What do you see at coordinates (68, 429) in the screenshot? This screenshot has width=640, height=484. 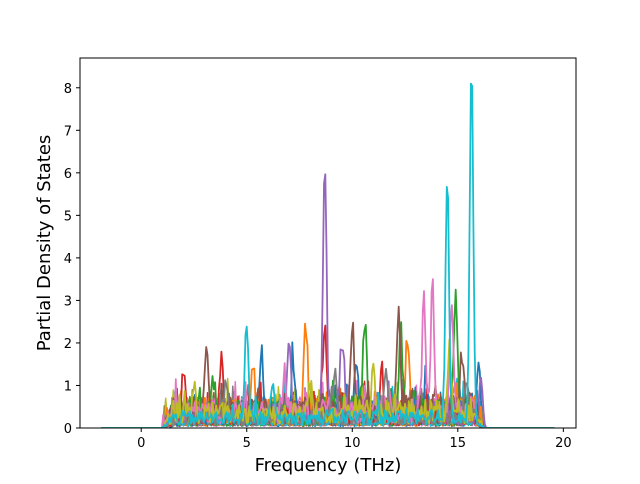 I see `y-tick-label: 0` at bounding box center [68, 429].